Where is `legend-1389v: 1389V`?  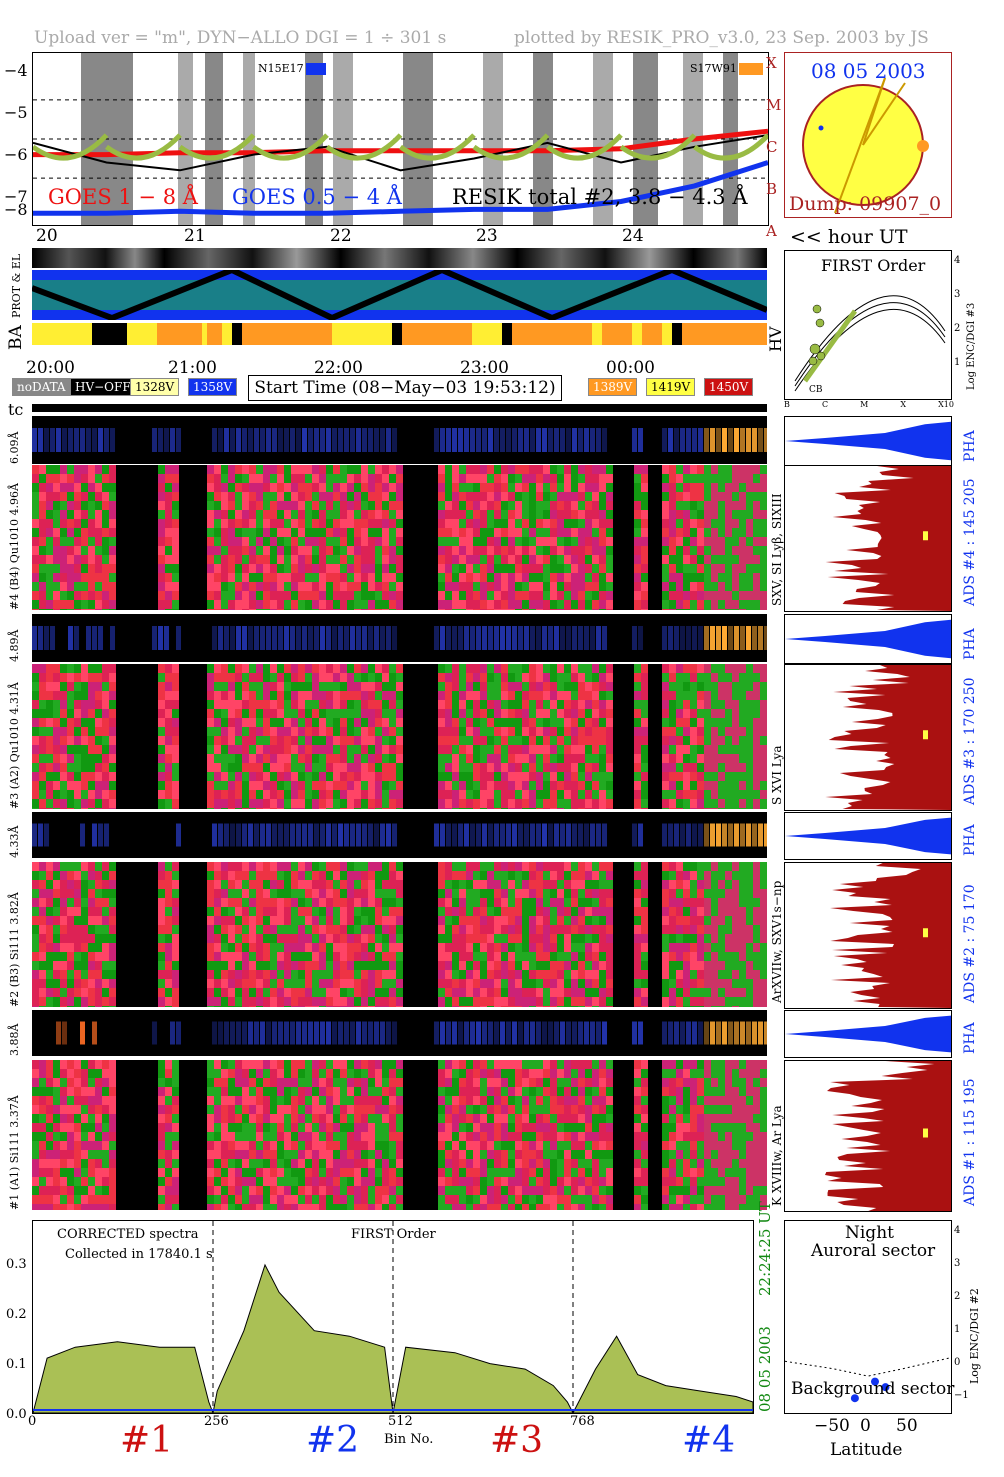
legend-1389v: 1389V is located at coordinates (613, 387).